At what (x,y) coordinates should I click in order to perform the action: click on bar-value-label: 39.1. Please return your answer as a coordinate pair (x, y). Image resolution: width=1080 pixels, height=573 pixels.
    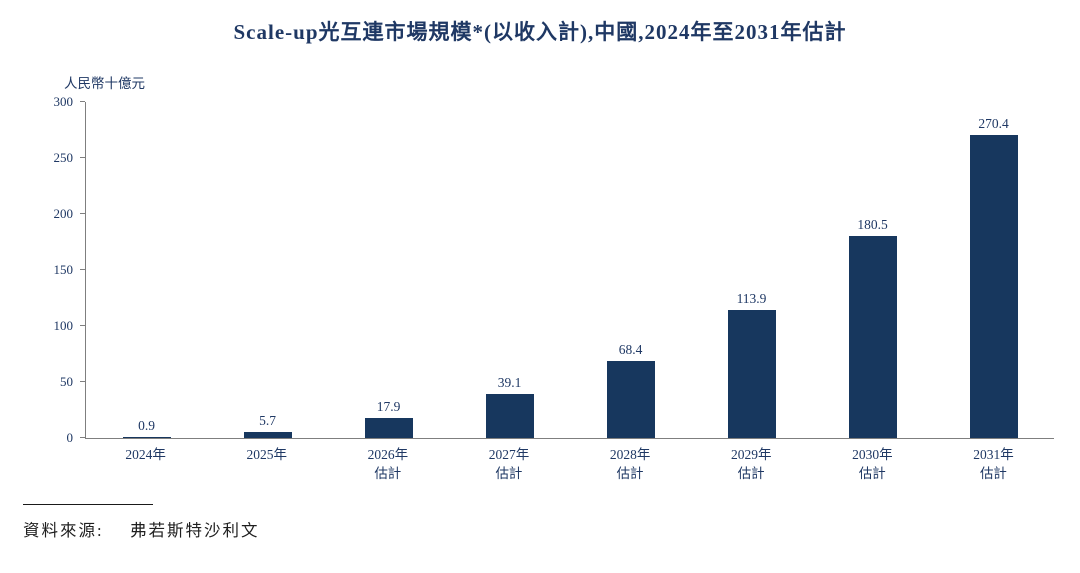
    Looking at the image, I should click on (509, 383).